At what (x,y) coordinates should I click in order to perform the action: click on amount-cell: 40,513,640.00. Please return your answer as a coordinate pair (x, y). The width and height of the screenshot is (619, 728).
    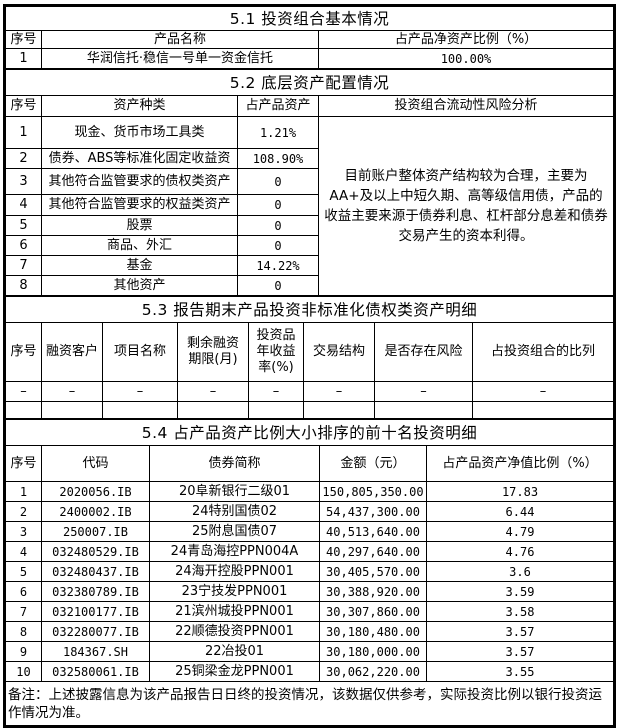
    Looking at the image, I should click on (373, 531).